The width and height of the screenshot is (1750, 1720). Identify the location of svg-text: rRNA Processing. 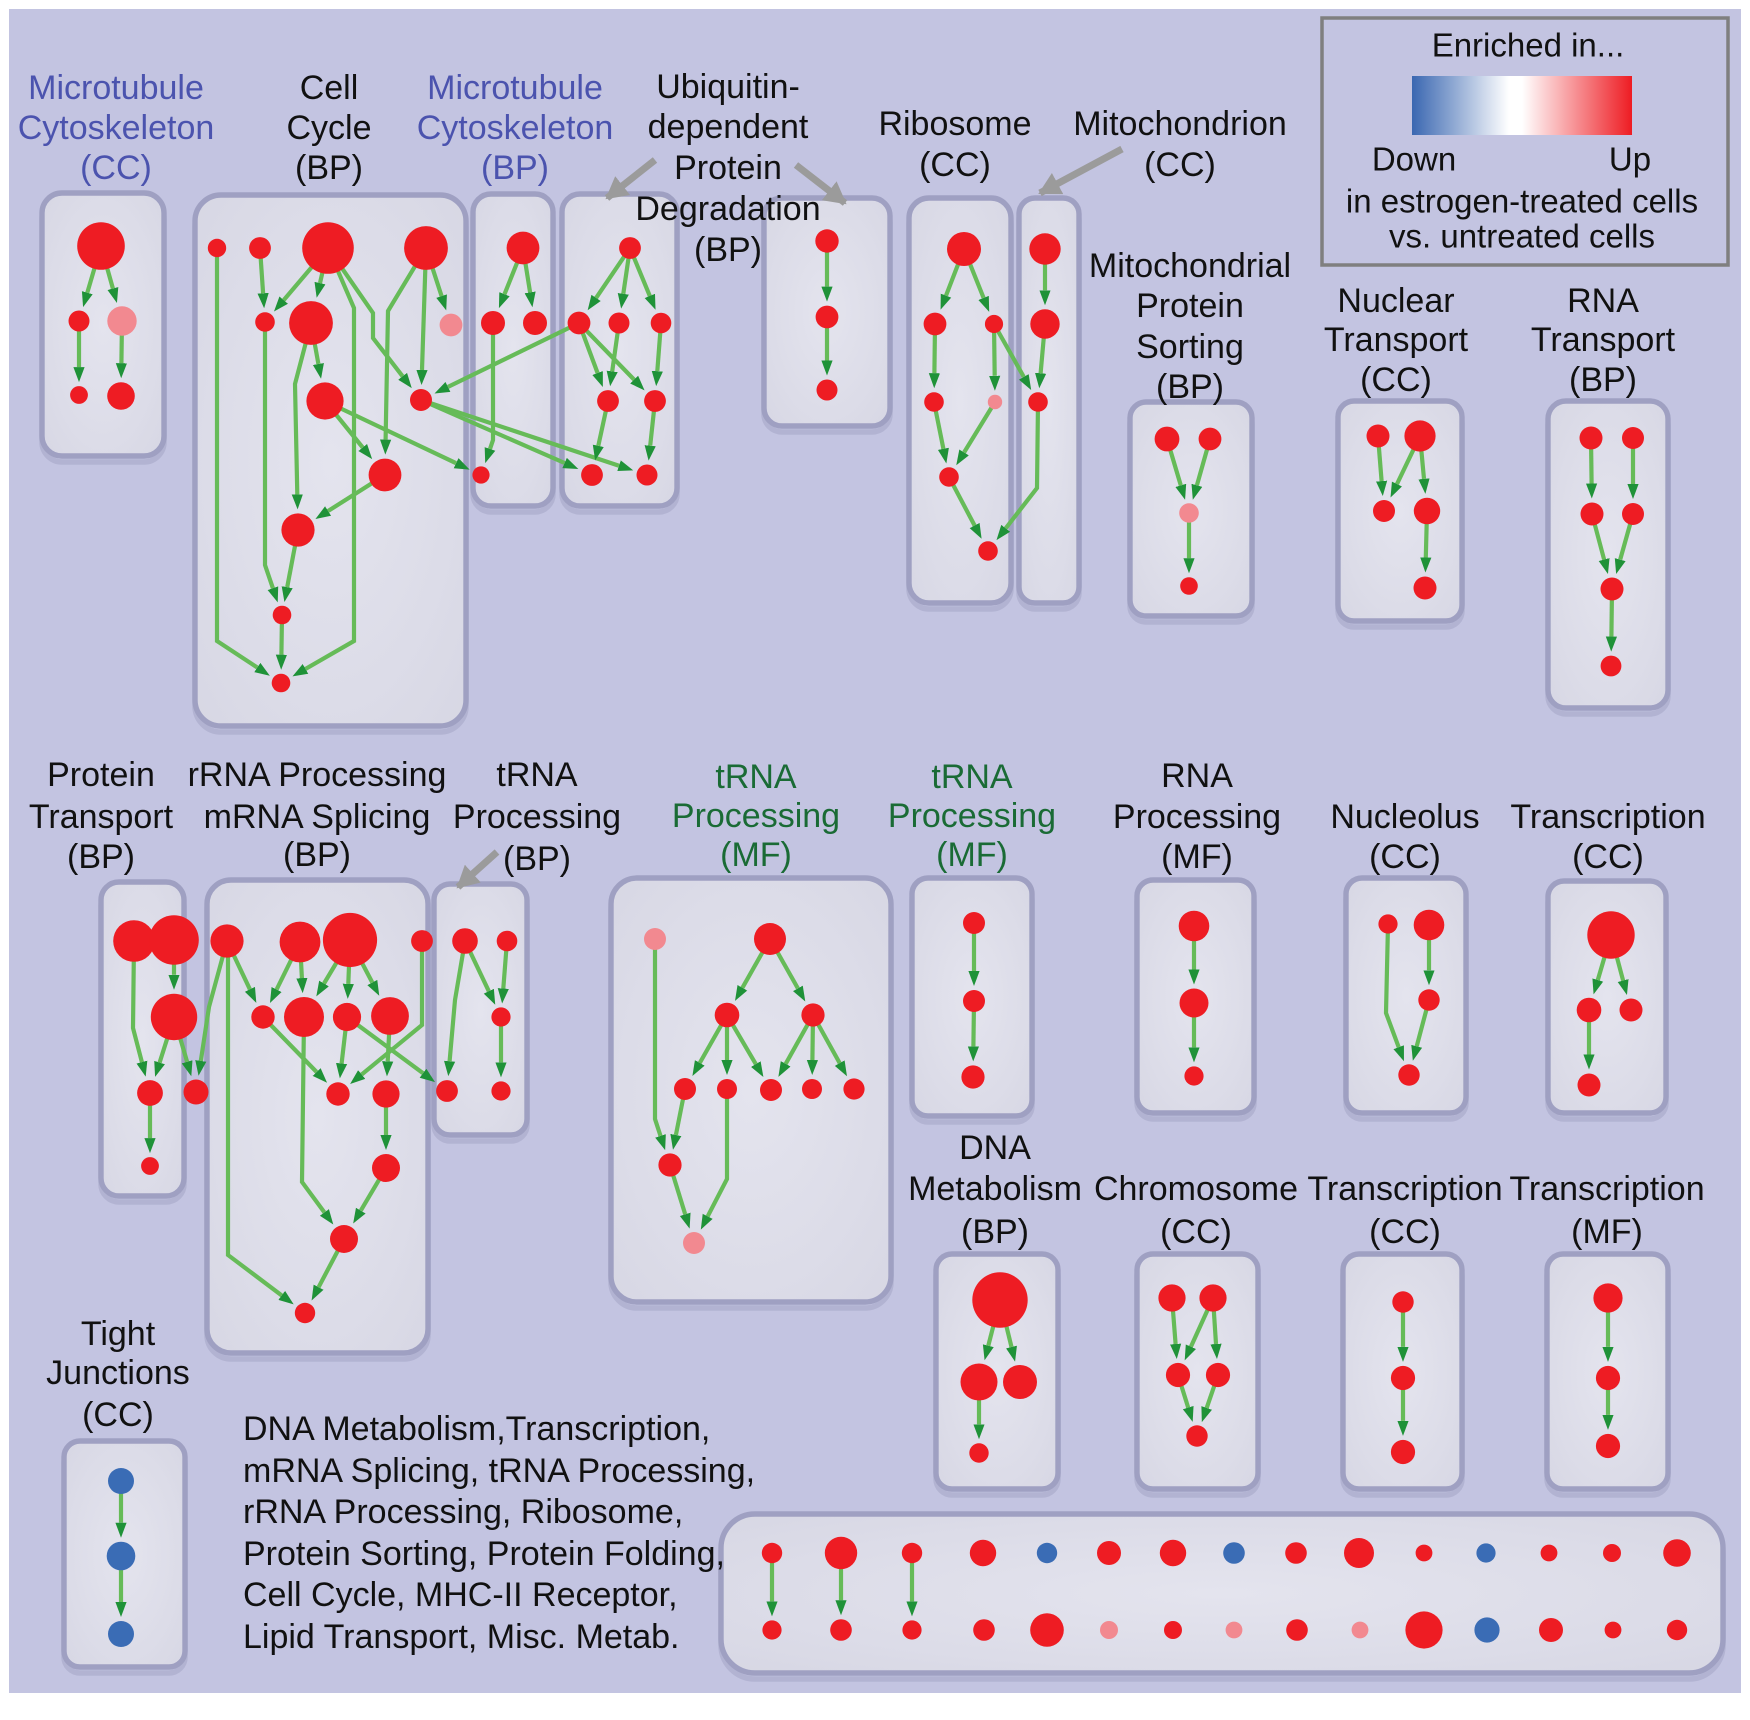
(317, 775).